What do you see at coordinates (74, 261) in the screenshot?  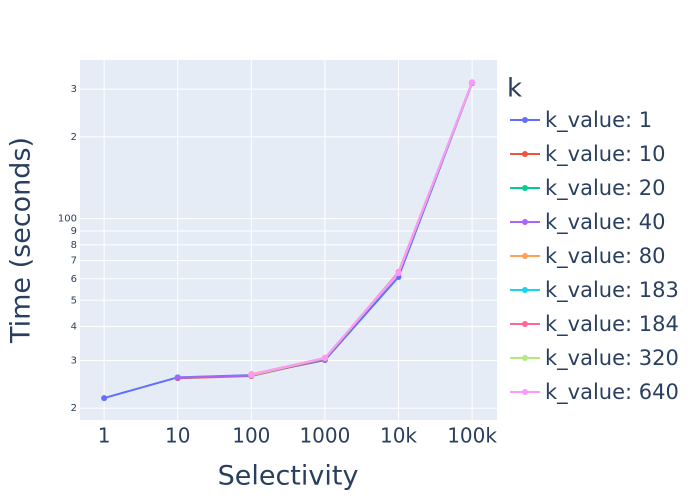 I see `y-tick-label: 7` at bounding box center [74, 261].